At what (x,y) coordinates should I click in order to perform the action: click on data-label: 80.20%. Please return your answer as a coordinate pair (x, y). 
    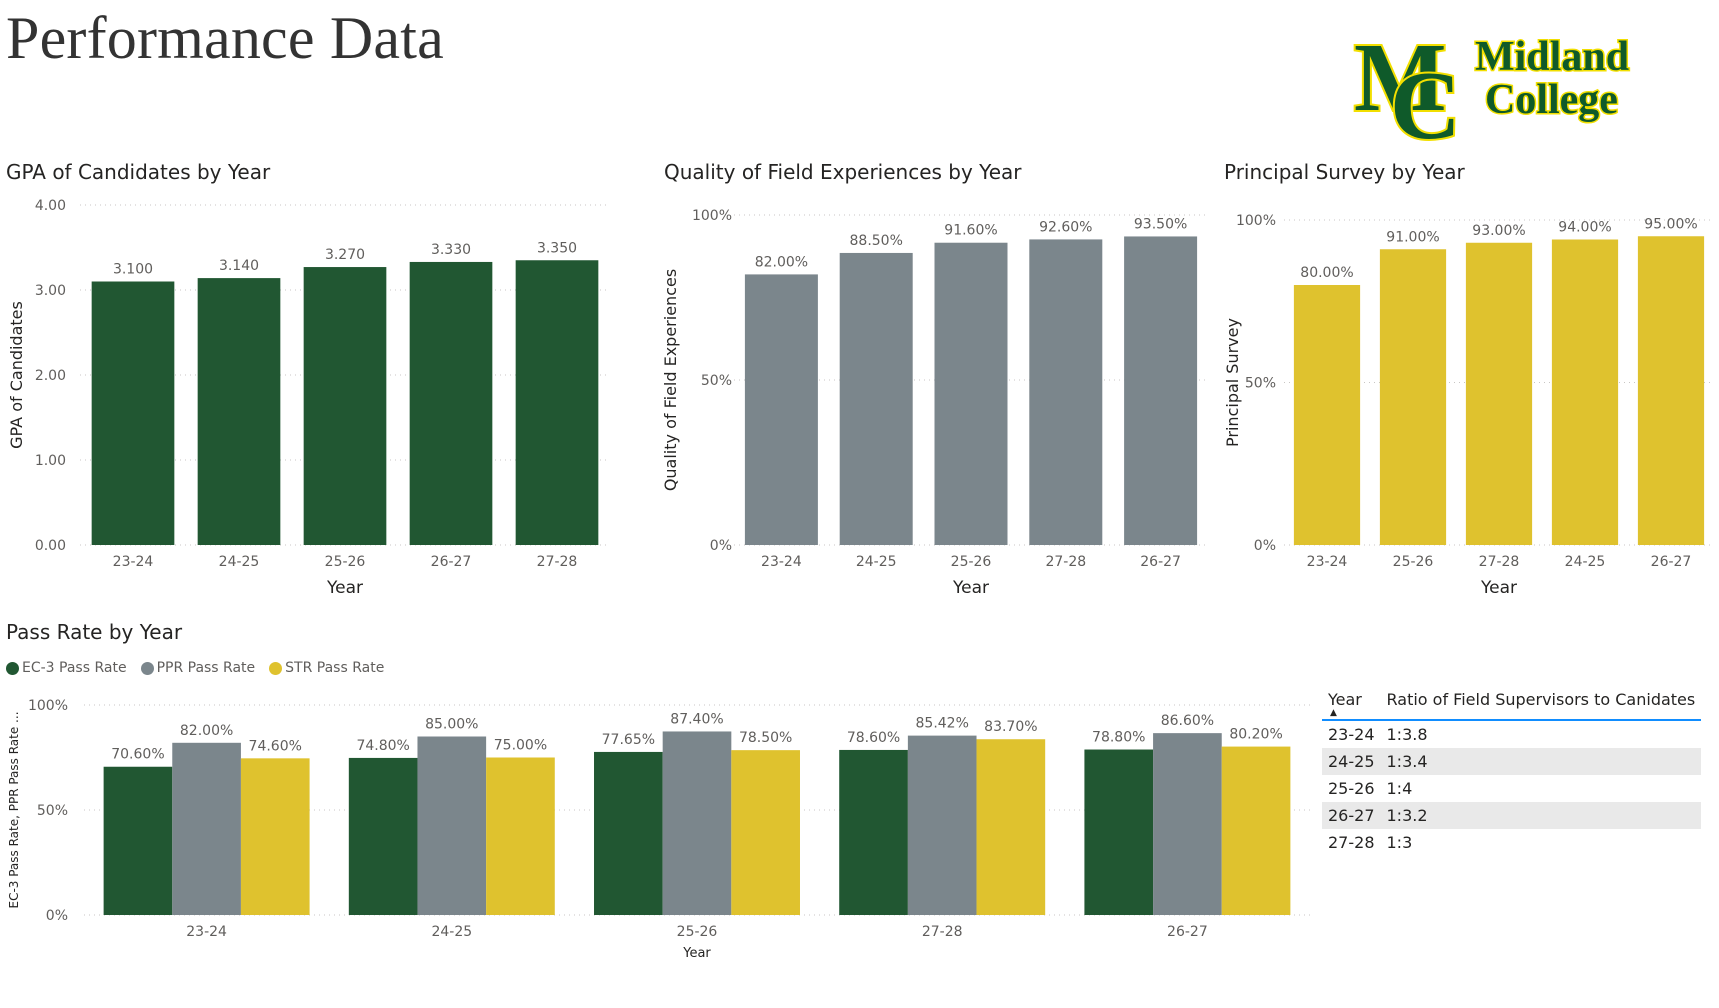
    Looking at the image, I should click on (1255, 735).